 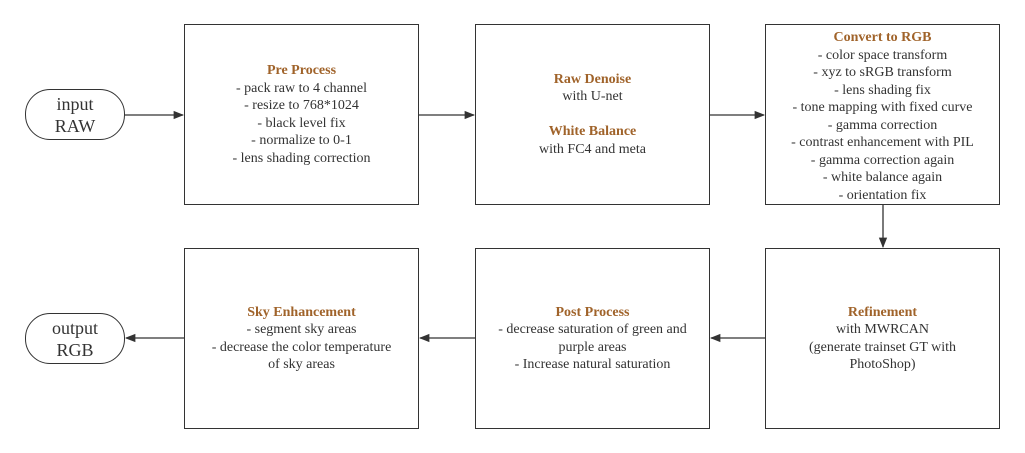 What do you see at coordinates (301, 347) in the screenshot?
I see `sky-enhancement-line: - decrease the color temperature` at bounding box center [301, 347].